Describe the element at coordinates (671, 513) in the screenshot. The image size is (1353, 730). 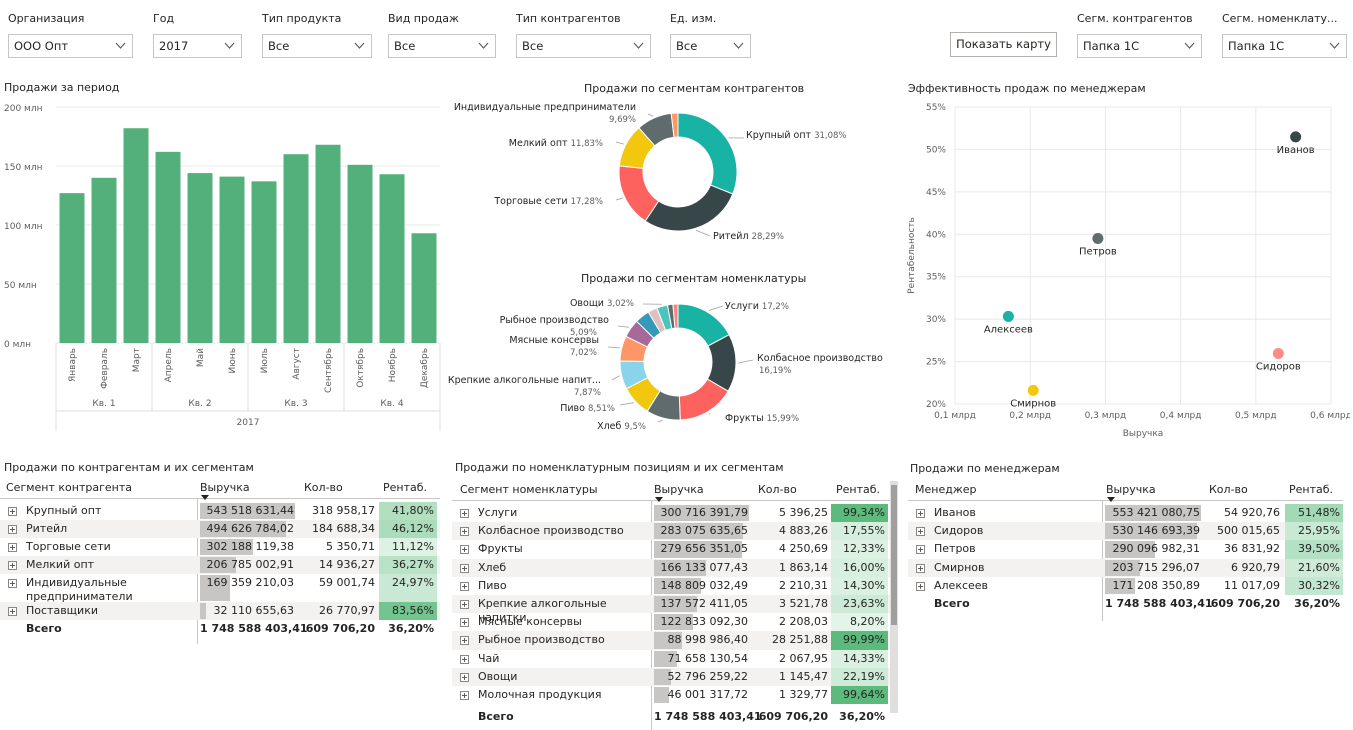
I see `table-row: Услуги 300 716 391,79 5 396,25 99,34%` at that location.